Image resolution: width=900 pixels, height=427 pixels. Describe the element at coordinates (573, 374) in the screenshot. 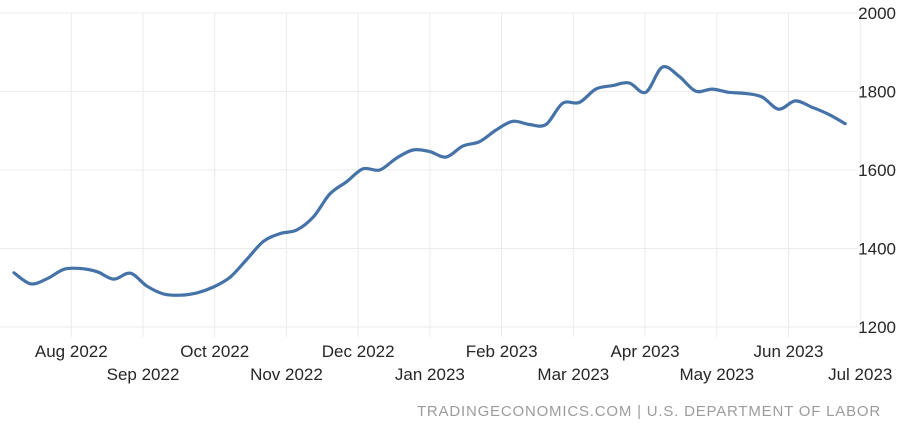

I see `x-tick-label: Mar 2023` at that location.